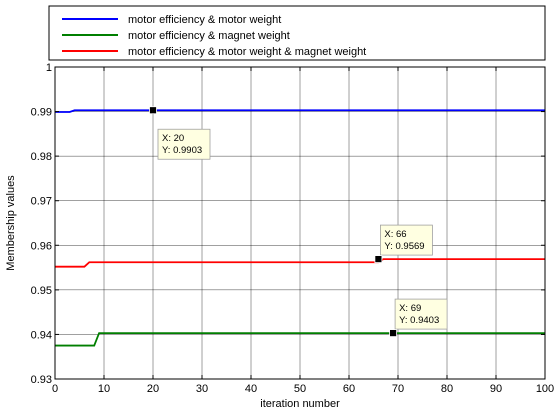  Describe the element at coordinates (41, 157) in the screenshot. I see `y-tick-label: 0.98` at that location.